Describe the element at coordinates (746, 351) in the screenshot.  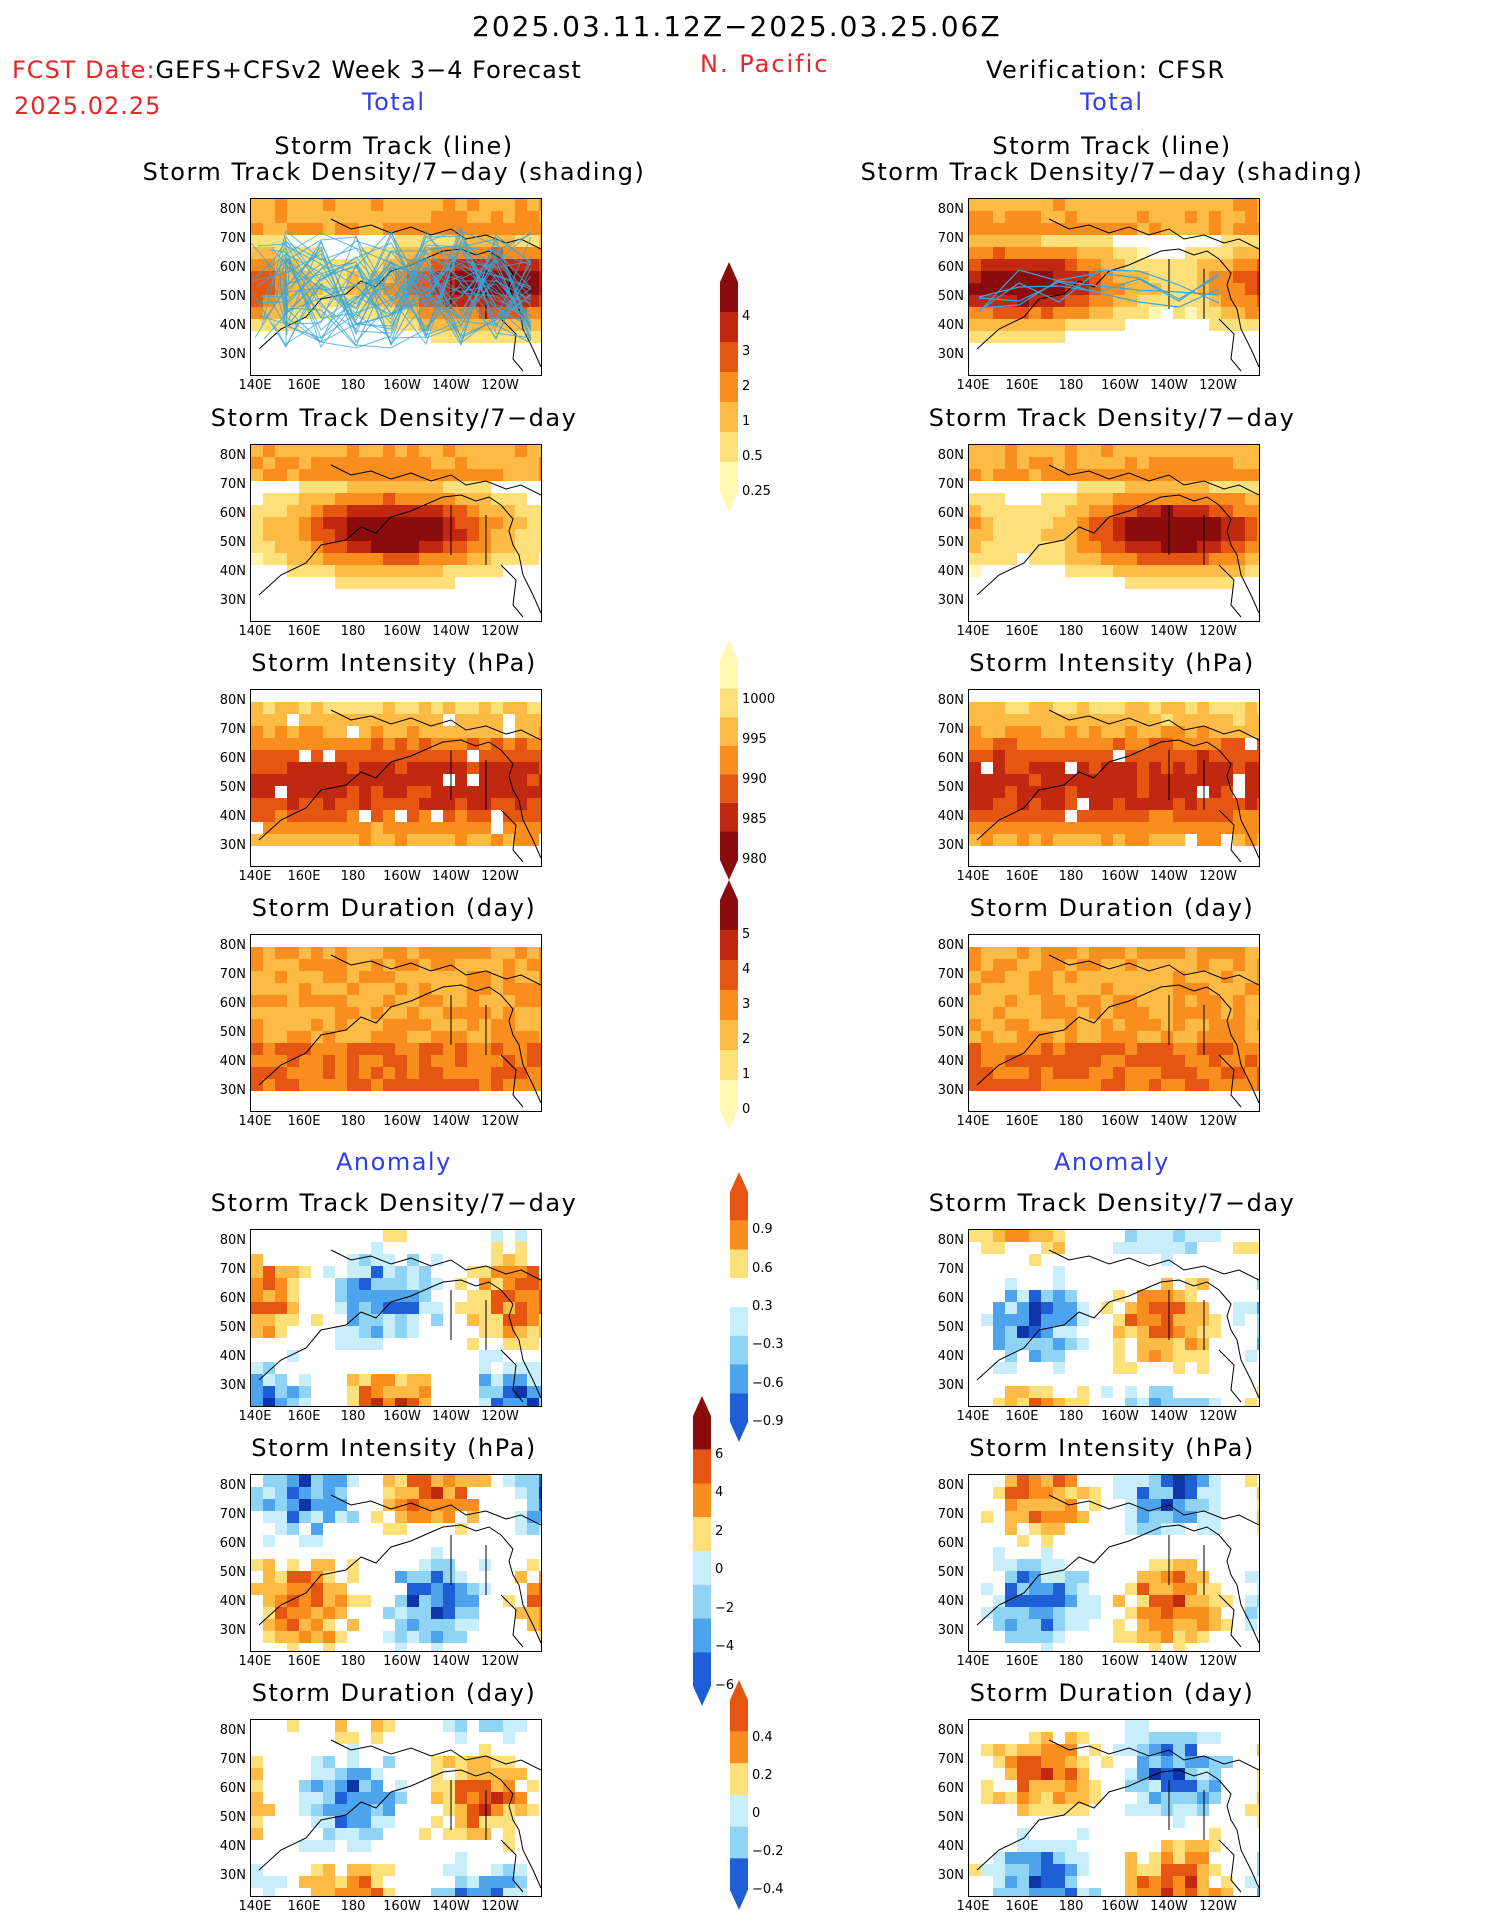
I see `colorbar-tick-label: 3` at that location.